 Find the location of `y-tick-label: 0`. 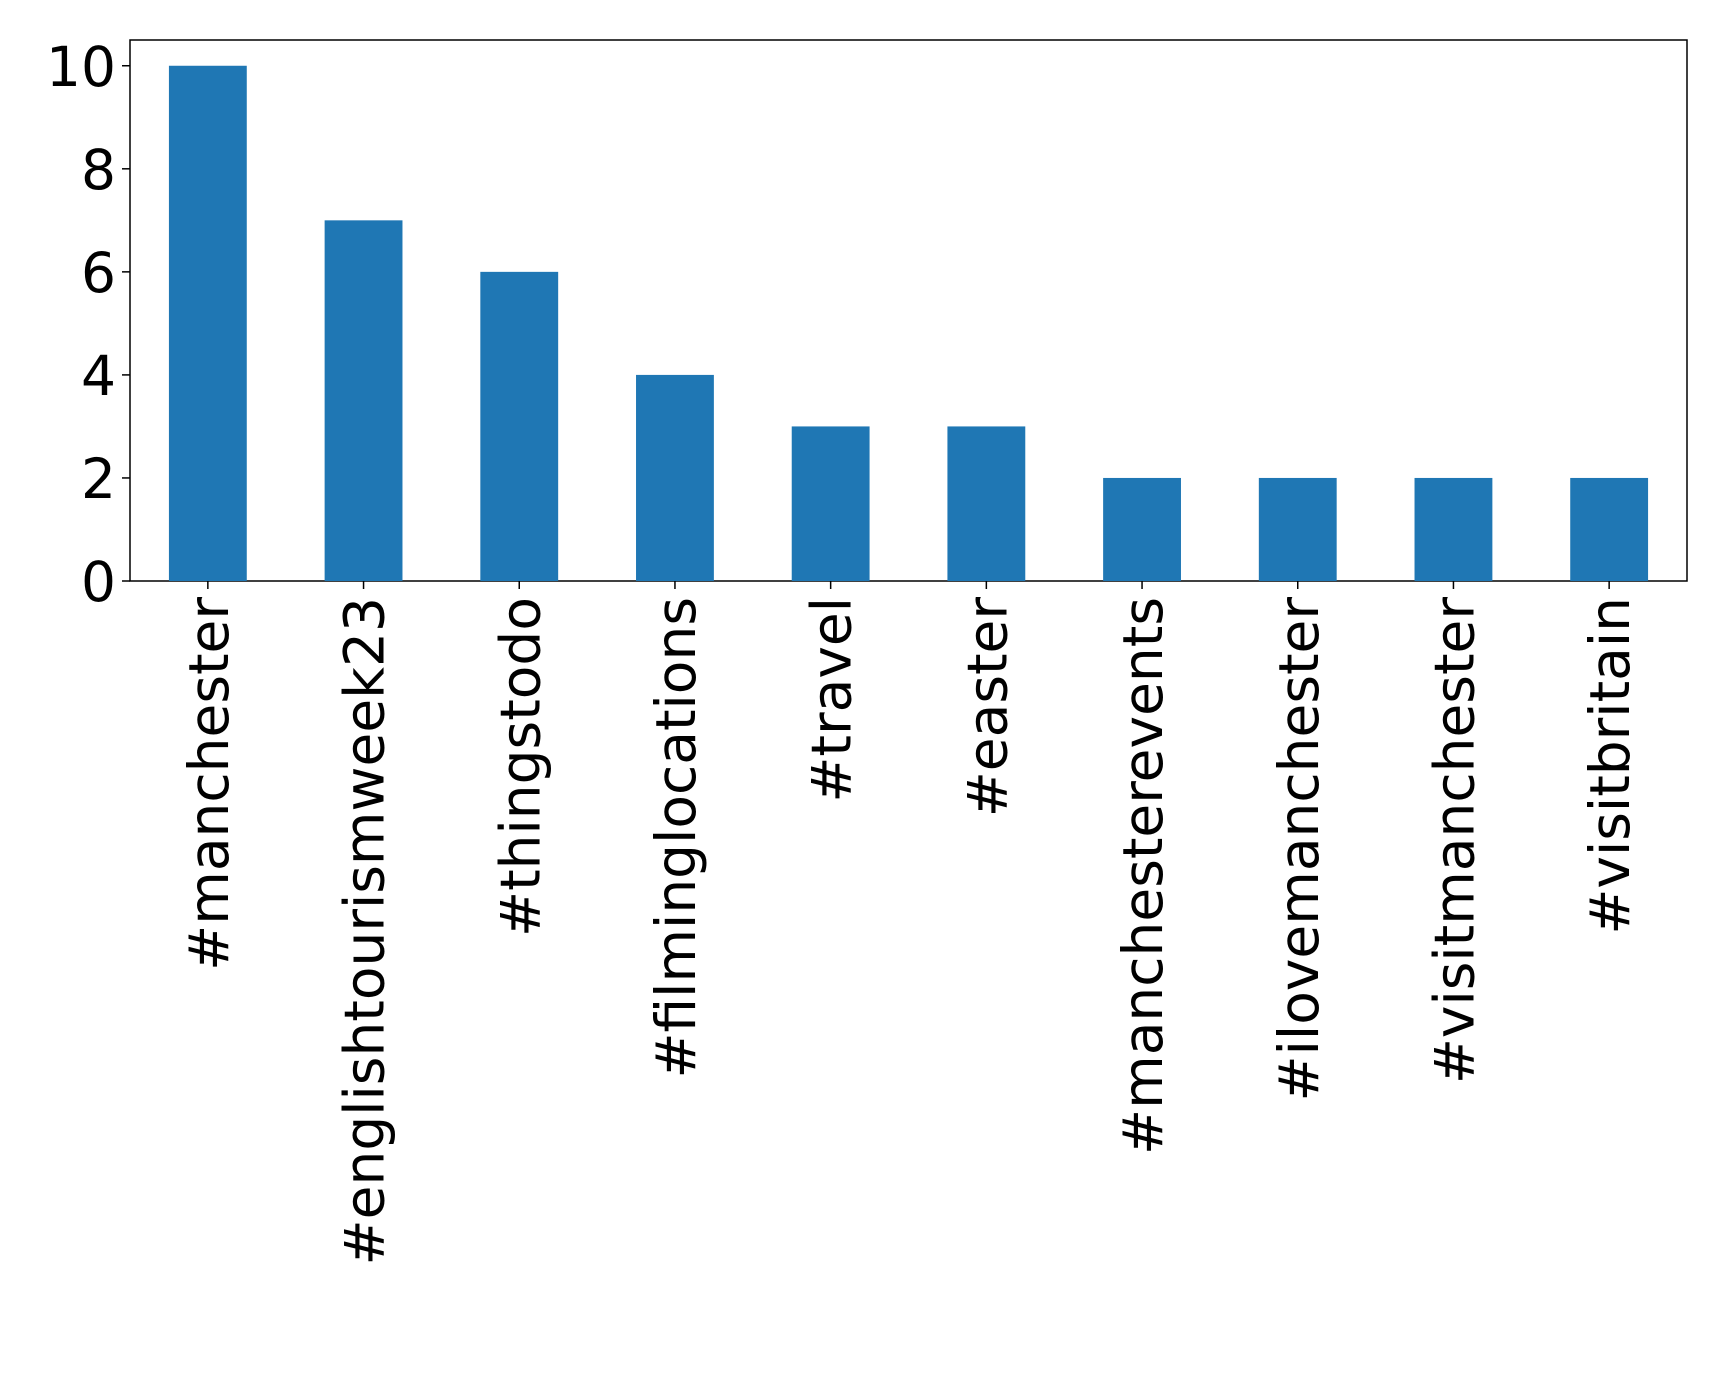

y-tick-label: 0 is located at coordinates (98, 582).